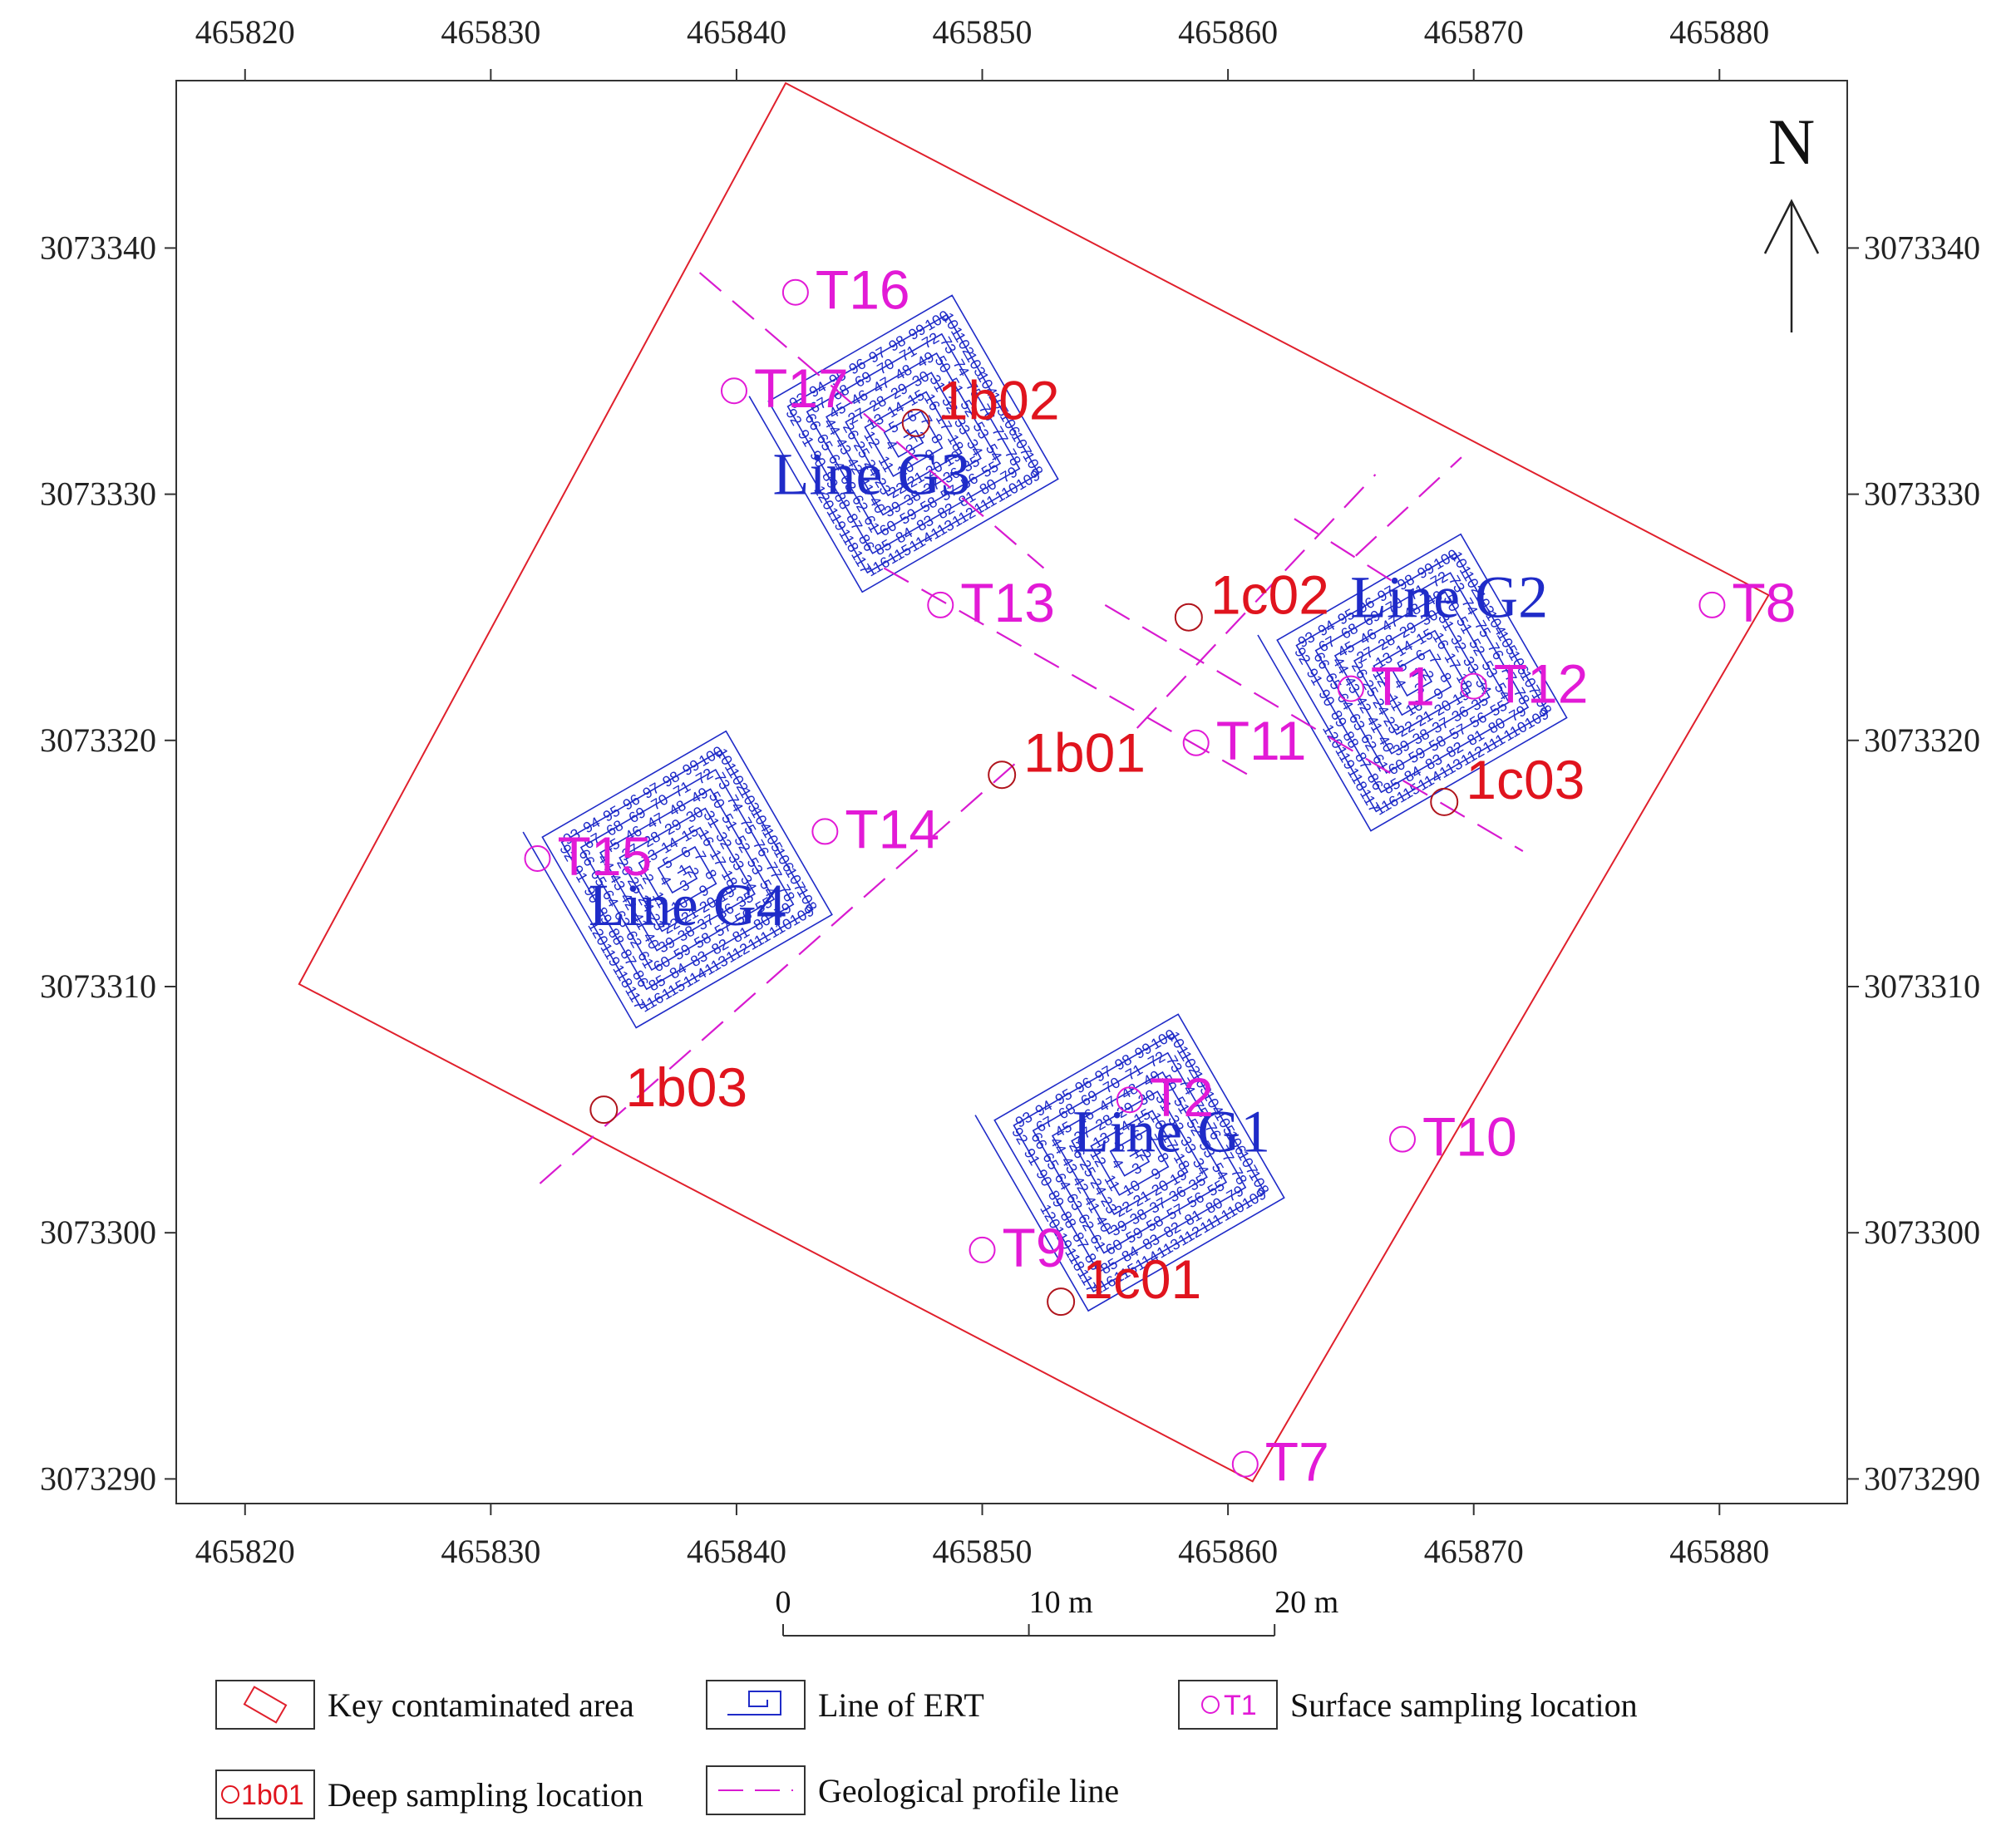 The image size is (2016, 1841). What do you see at coordinates (1719, 1551) in the screenshot?
I see `x-tick-label-bottom: 465880` at bounding box center [1719, 1551].